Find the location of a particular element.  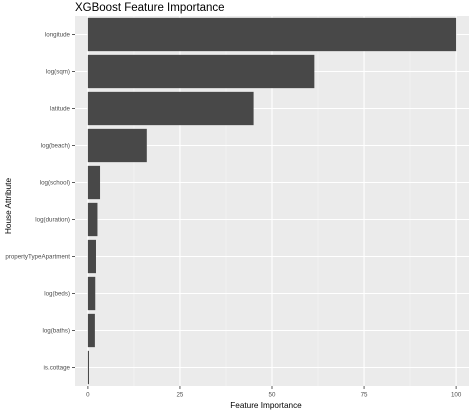

x-tick-label: 100 is located at coordinates (456, 395).